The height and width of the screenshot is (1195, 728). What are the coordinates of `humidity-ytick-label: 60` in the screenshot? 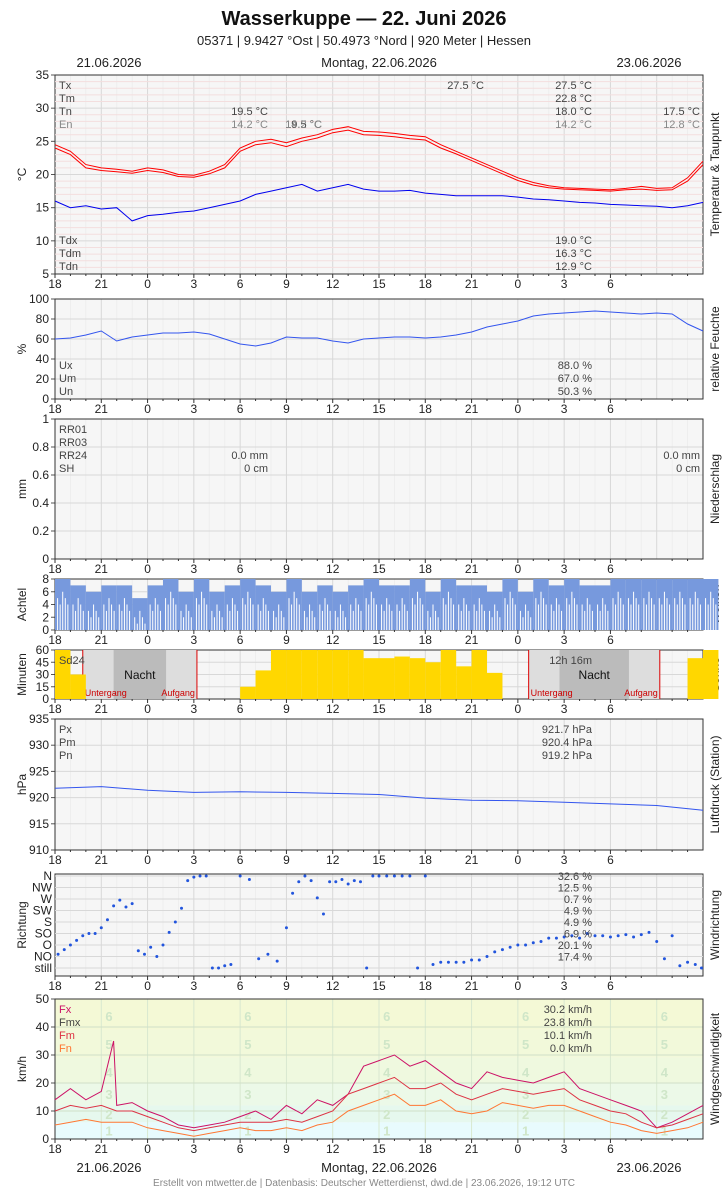 It's located at (43, 339).